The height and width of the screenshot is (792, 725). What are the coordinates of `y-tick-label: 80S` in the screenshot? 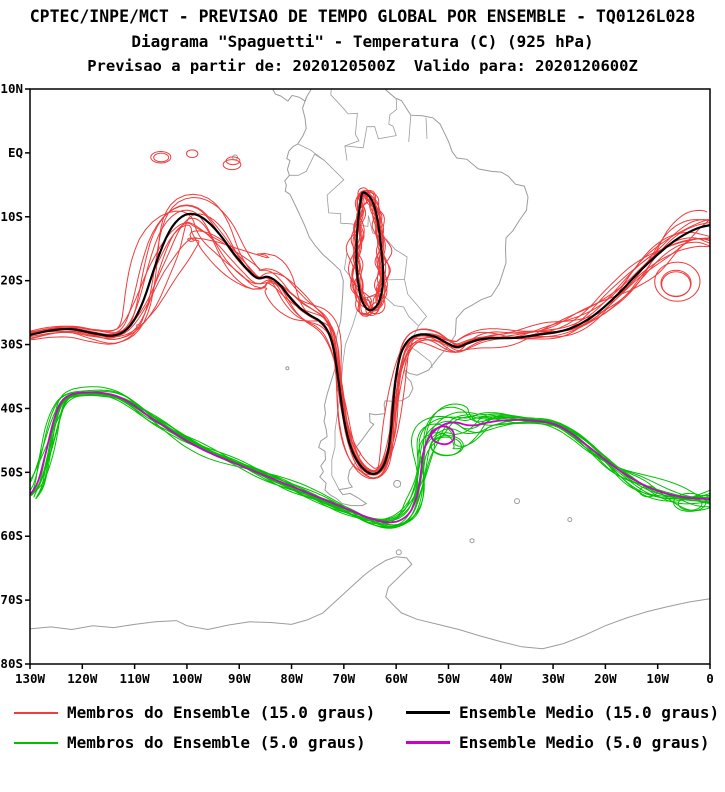 It's located at (11, 663).